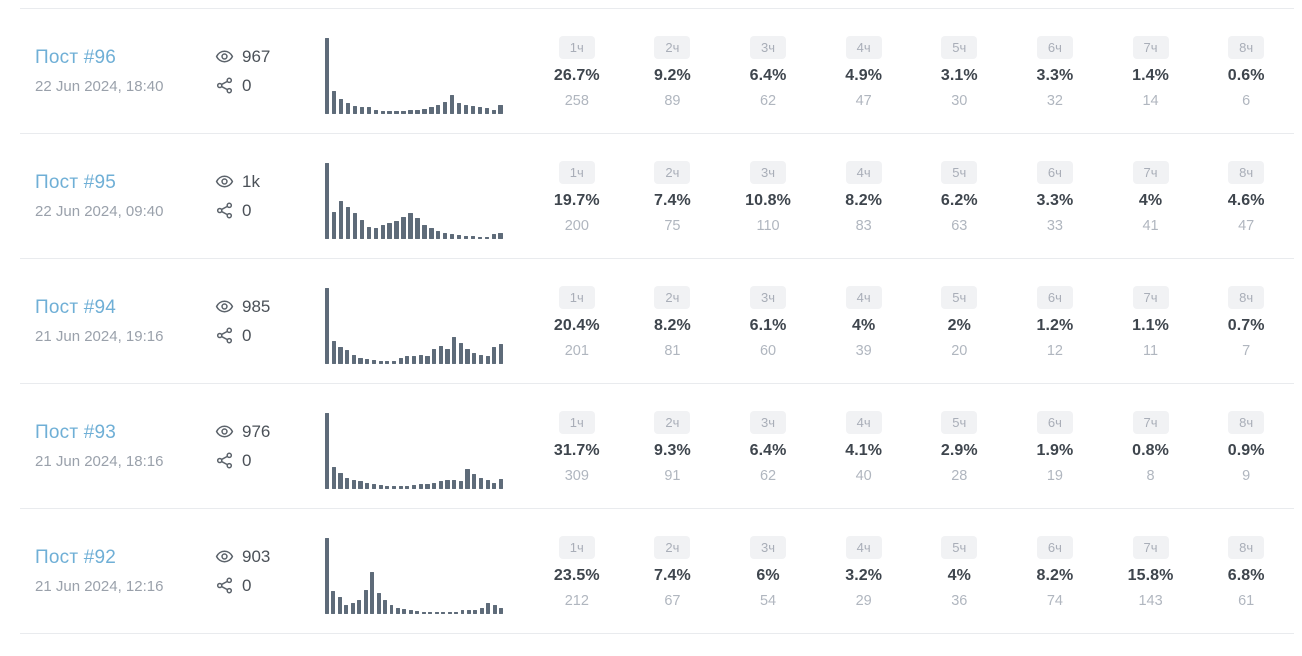 The width and height of the screenshot is (1302, 656). I want to click on hour-count: 110, so click(768, 225).